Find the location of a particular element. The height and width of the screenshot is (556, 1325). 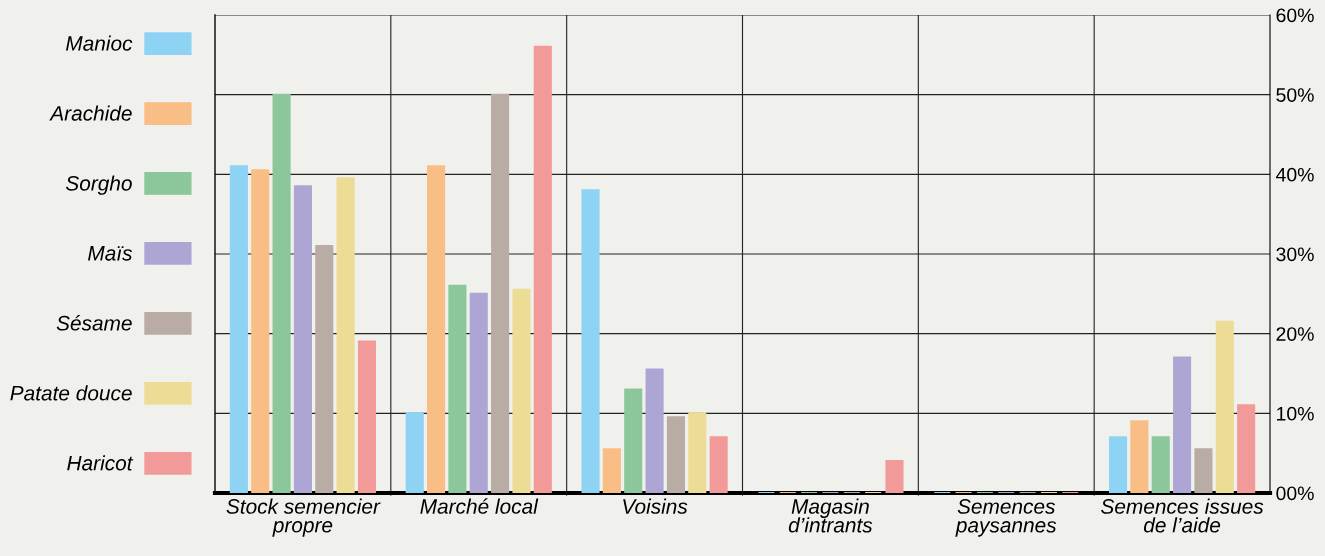

legend-label: Sorgho is located at coordinates (98, 185).